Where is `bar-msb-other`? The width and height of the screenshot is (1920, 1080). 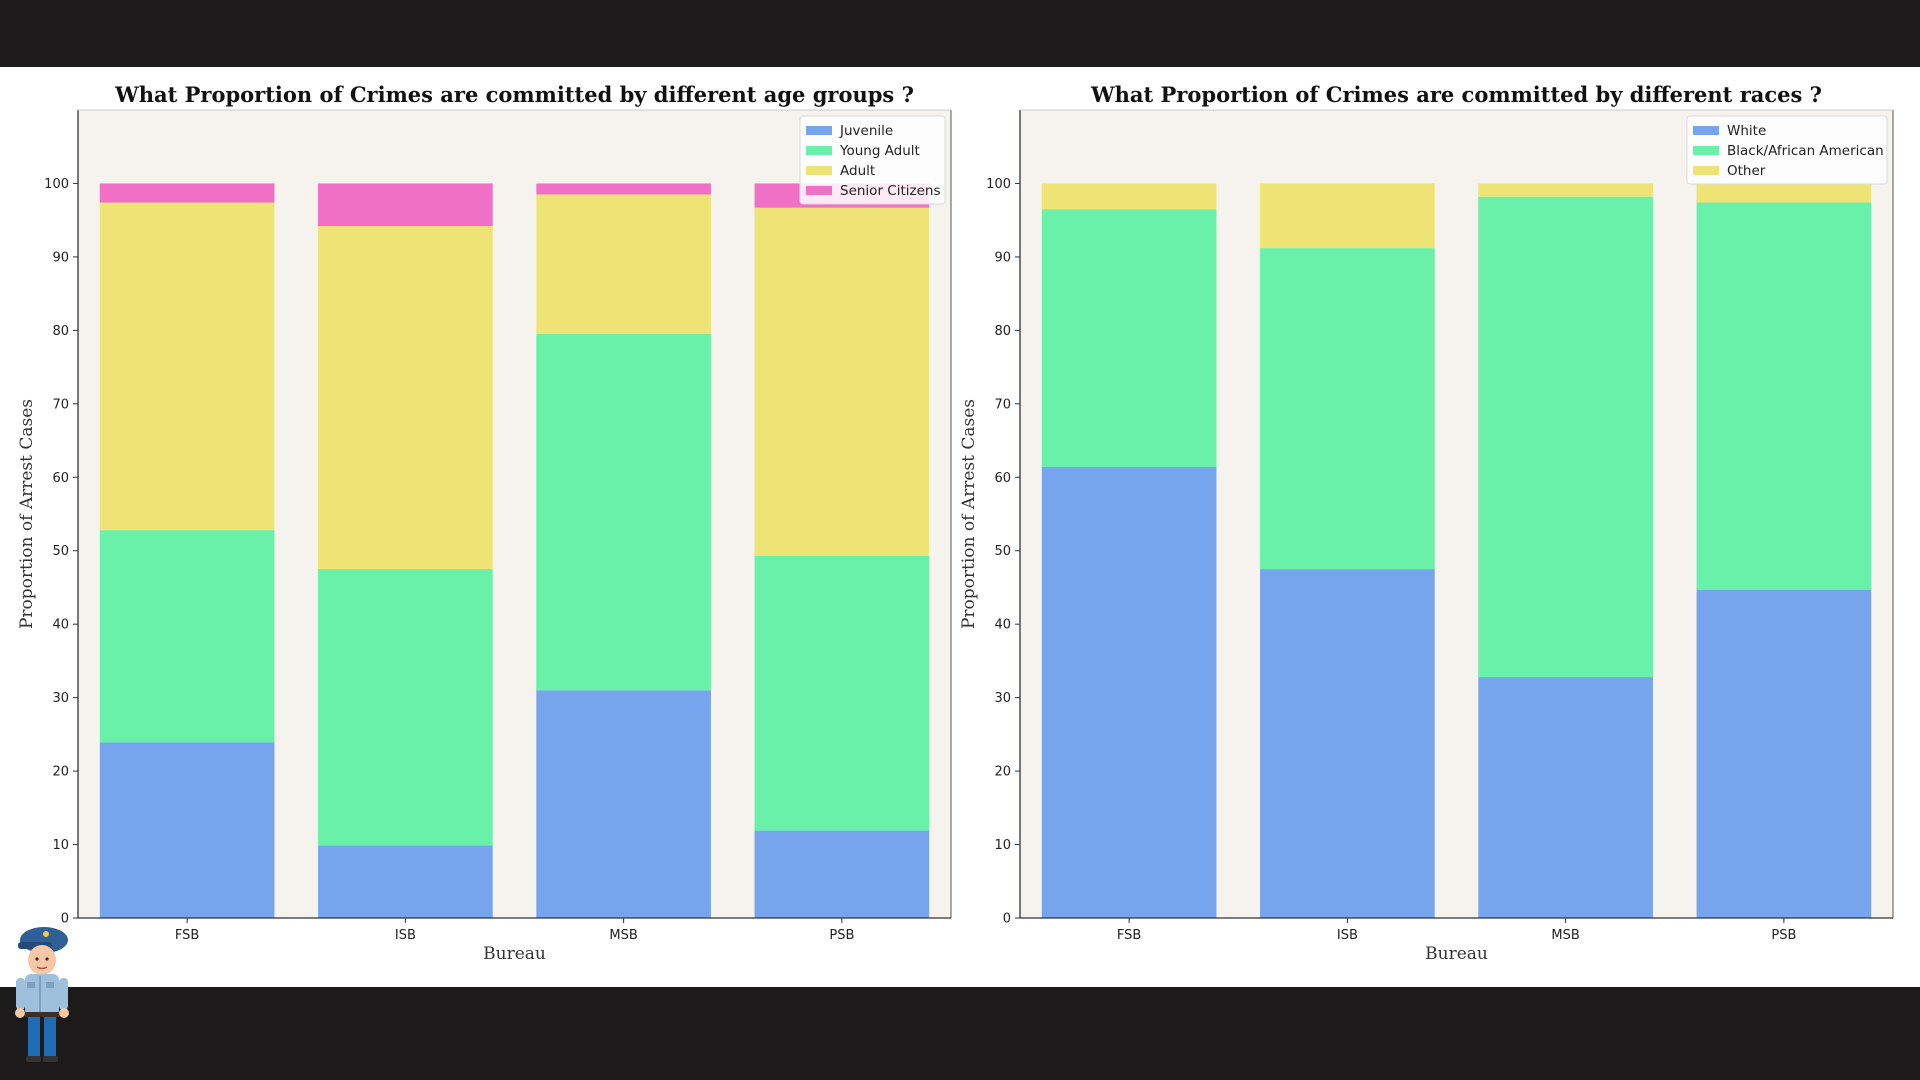 bar-msb-other is located at coordinates (1565, 190).